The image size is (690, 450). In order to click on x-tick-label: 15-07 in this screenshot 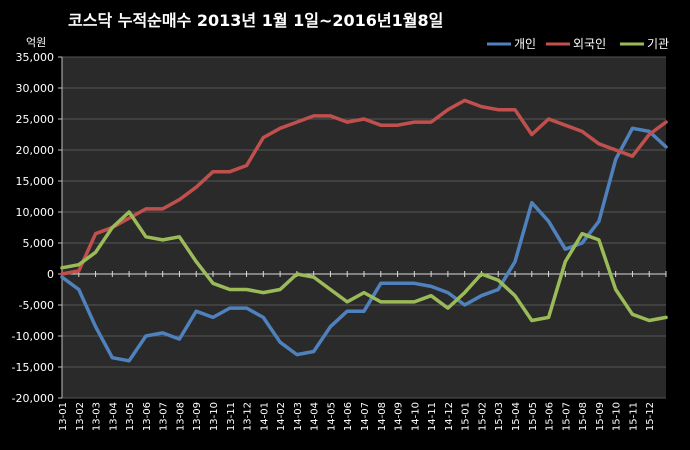, I will do `click(566, 416)`.